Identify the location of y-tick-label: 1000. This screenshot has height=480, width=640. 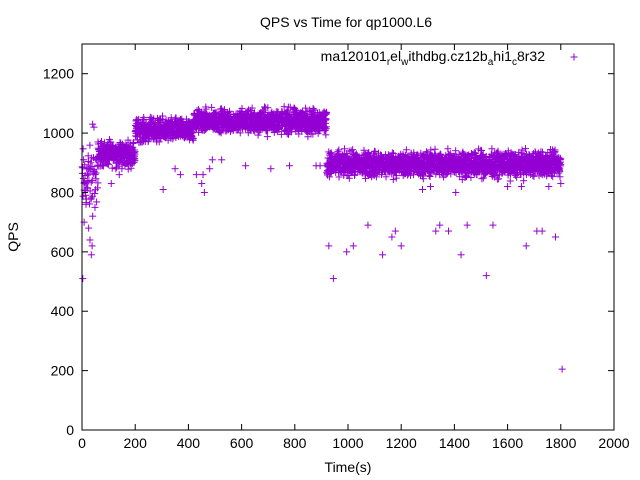
(58, 133).